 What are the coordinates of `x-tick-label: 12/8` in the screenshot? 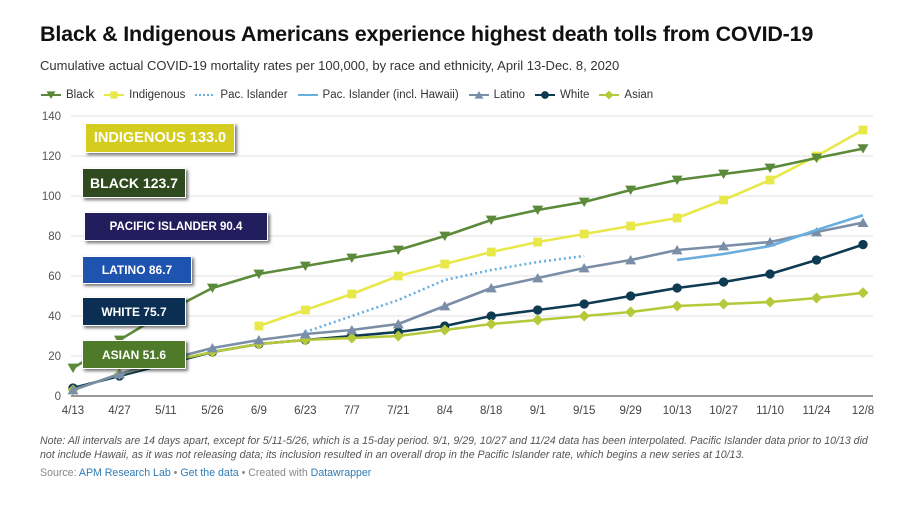 It's located at (863, 411).